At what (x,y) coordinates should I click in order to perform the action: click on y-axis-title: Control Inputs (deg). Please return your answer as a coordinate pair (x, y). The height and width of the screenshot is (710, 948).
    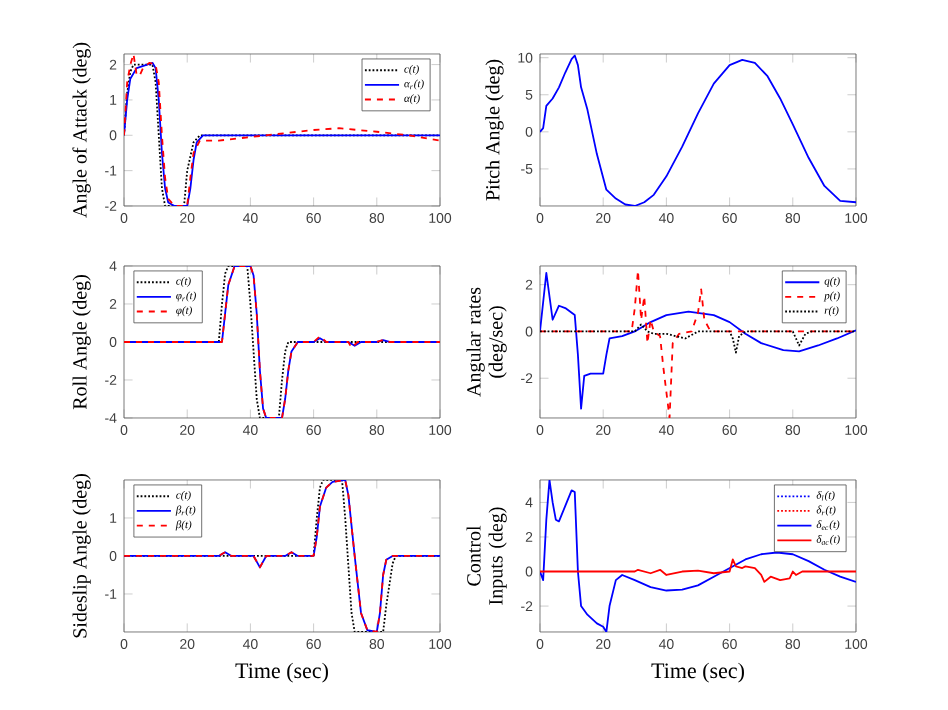
    Looking at the image, I should click on (486, 556).